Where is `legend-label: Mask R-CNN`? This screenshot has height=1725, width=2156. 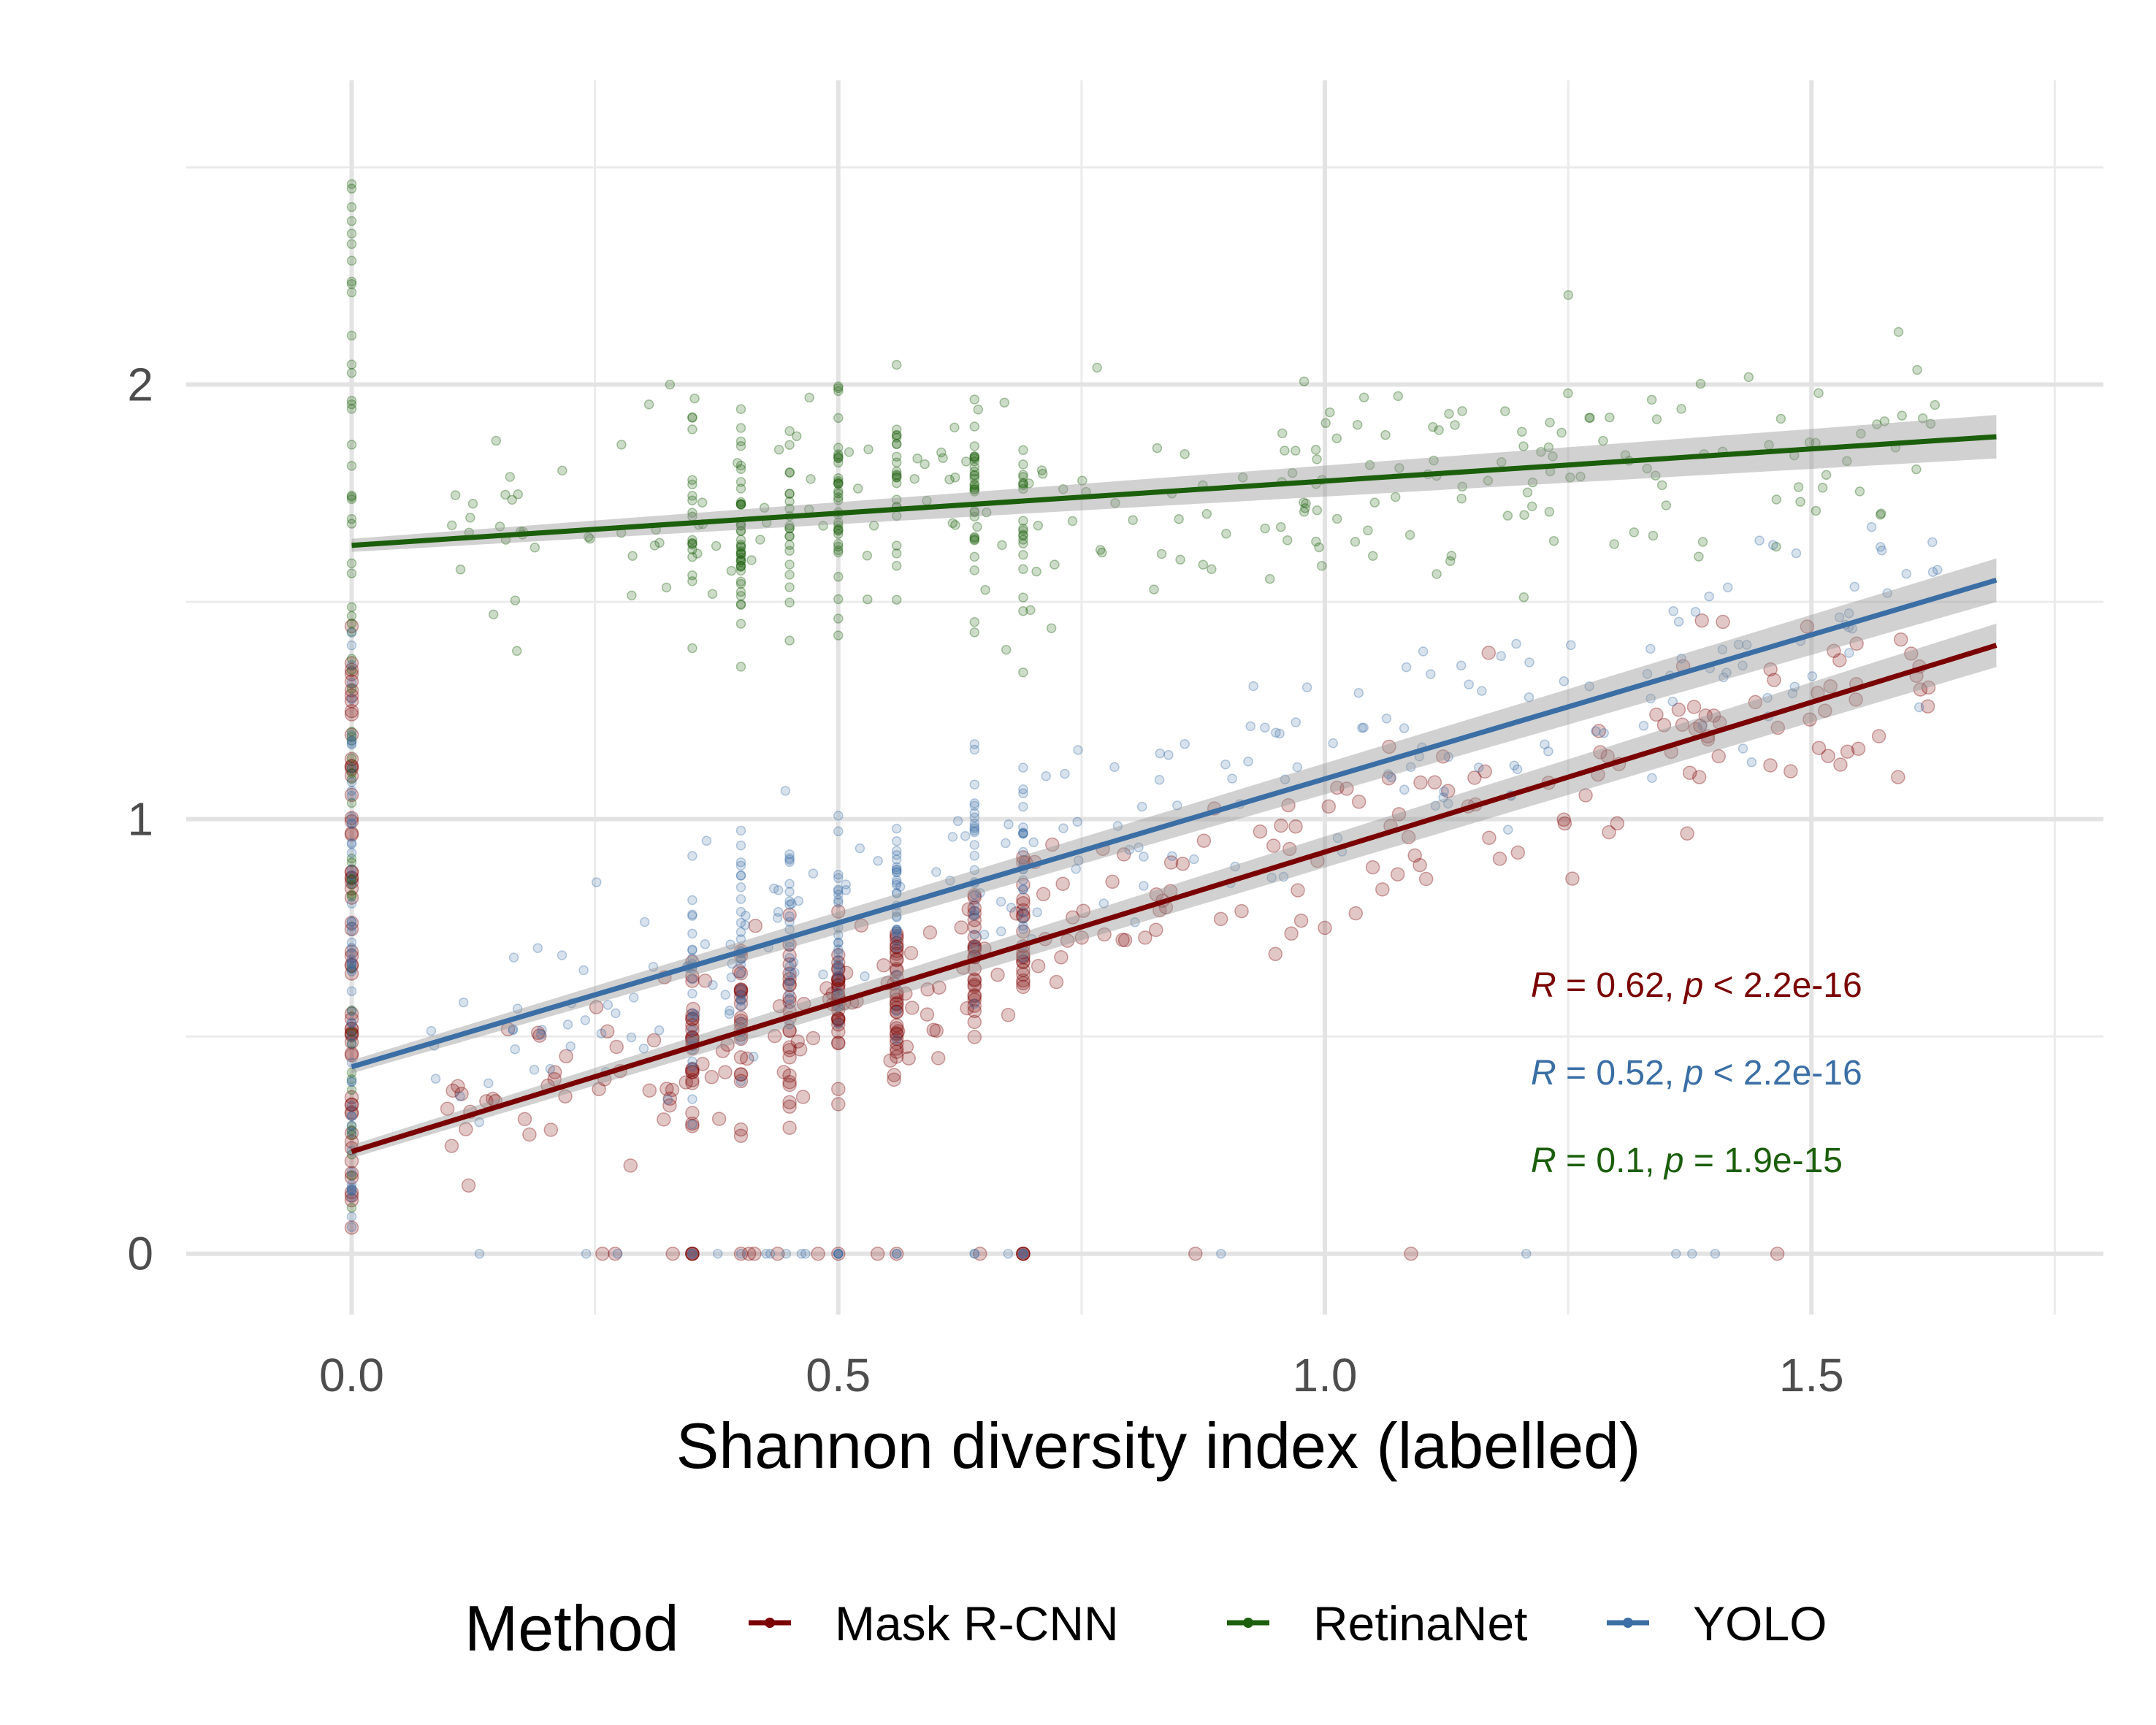 legend-label: Mask R-CNN is located at coordinates (977, 1623).